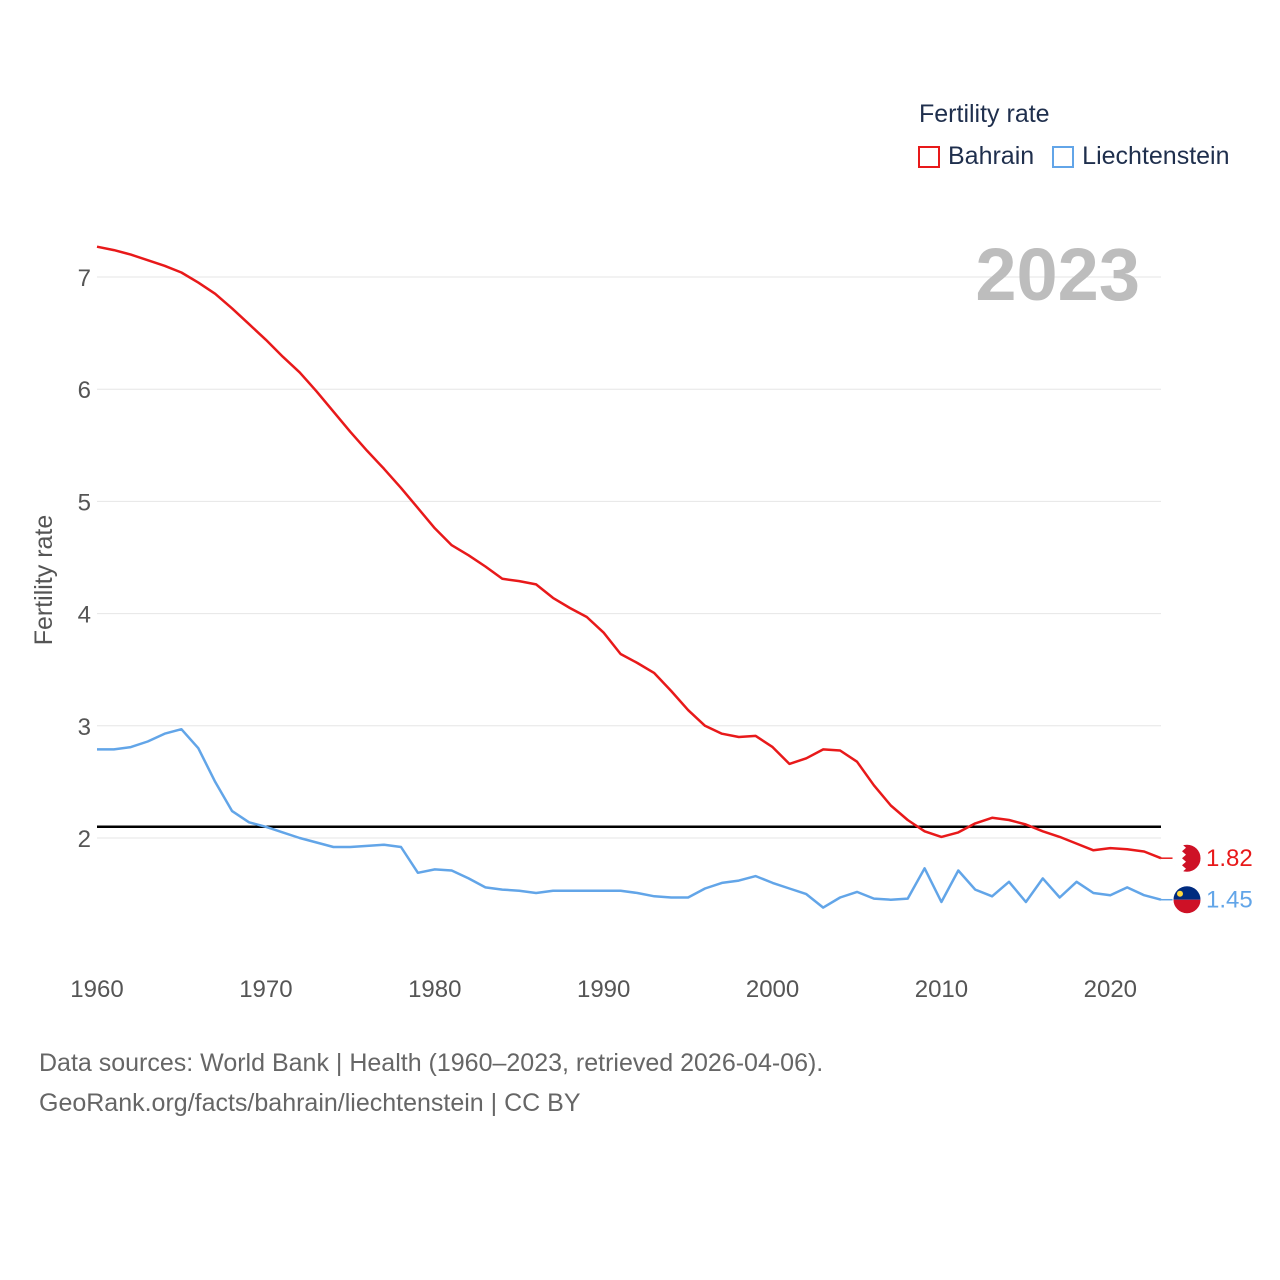 This screenshot has width=1280, height=1280. Describe the element at coordinates (1229, 858) in the screenshot. I see `end-label-bahrain: 1.82` at that location.